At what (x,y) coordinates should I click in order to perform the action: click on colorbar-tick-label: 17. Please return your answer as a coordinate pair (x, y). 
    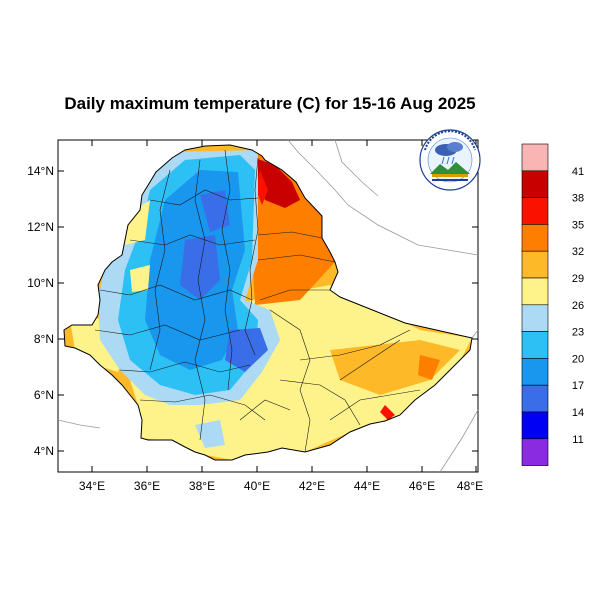
    Looking at the image, I should click on (578, 386).